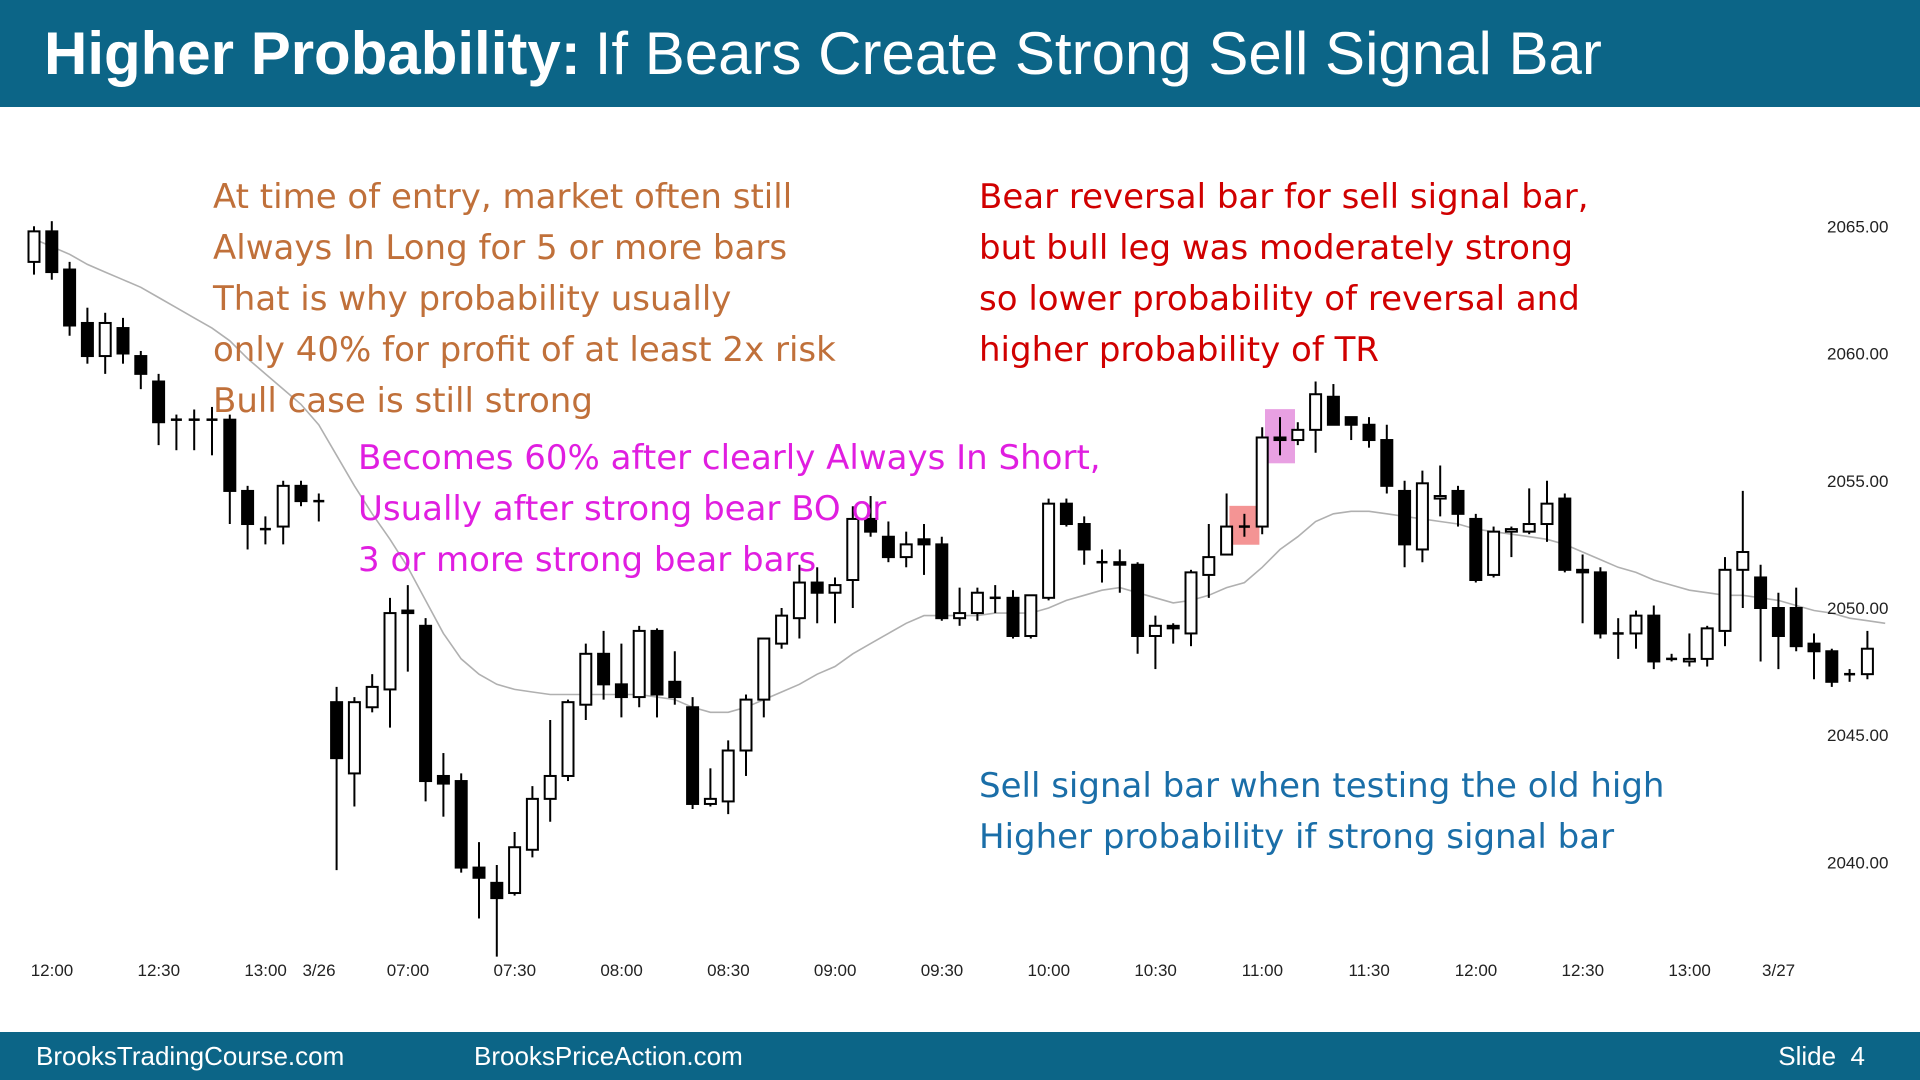 Image resolution: width=1920 pixels, height=1080 pixels. Describe the element at coordinates (1857, 354) in the screenshot. I see `y-tick-label: 2060.00` at that location.